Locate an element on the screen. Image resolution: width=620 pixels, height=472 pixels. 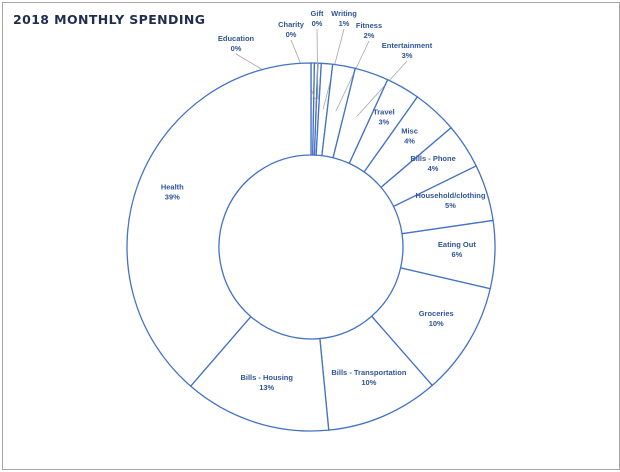
slice-value-label: 6% is located at coordinates (456, 254).